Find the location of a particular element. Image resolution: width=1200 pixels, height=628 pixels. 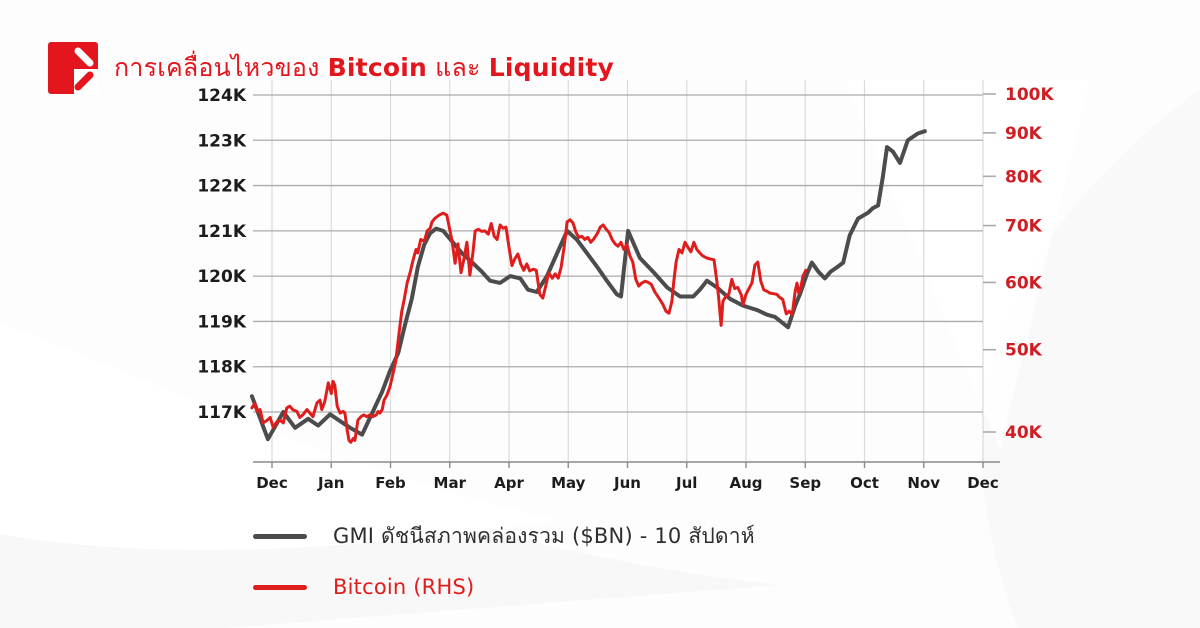

month-label: Mar is located at coordinates (450, 483).